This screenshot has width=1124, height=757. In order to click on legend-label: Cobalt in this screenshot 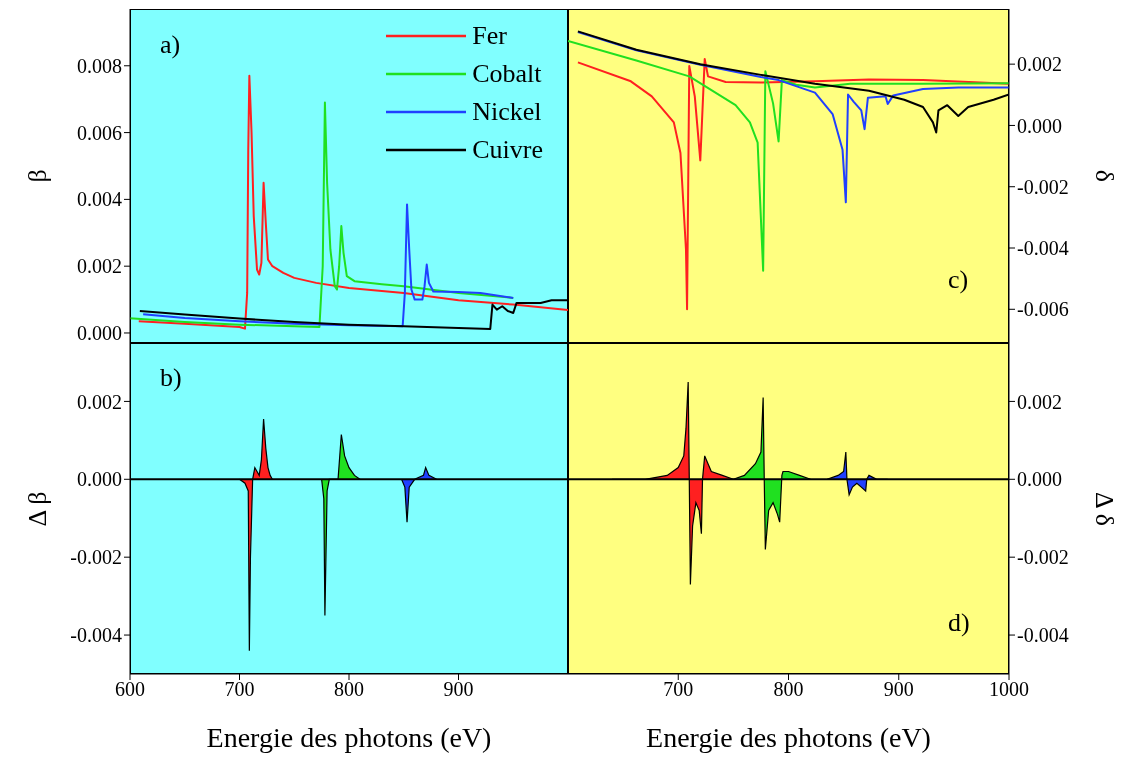, I will do `click(507, 74)`.